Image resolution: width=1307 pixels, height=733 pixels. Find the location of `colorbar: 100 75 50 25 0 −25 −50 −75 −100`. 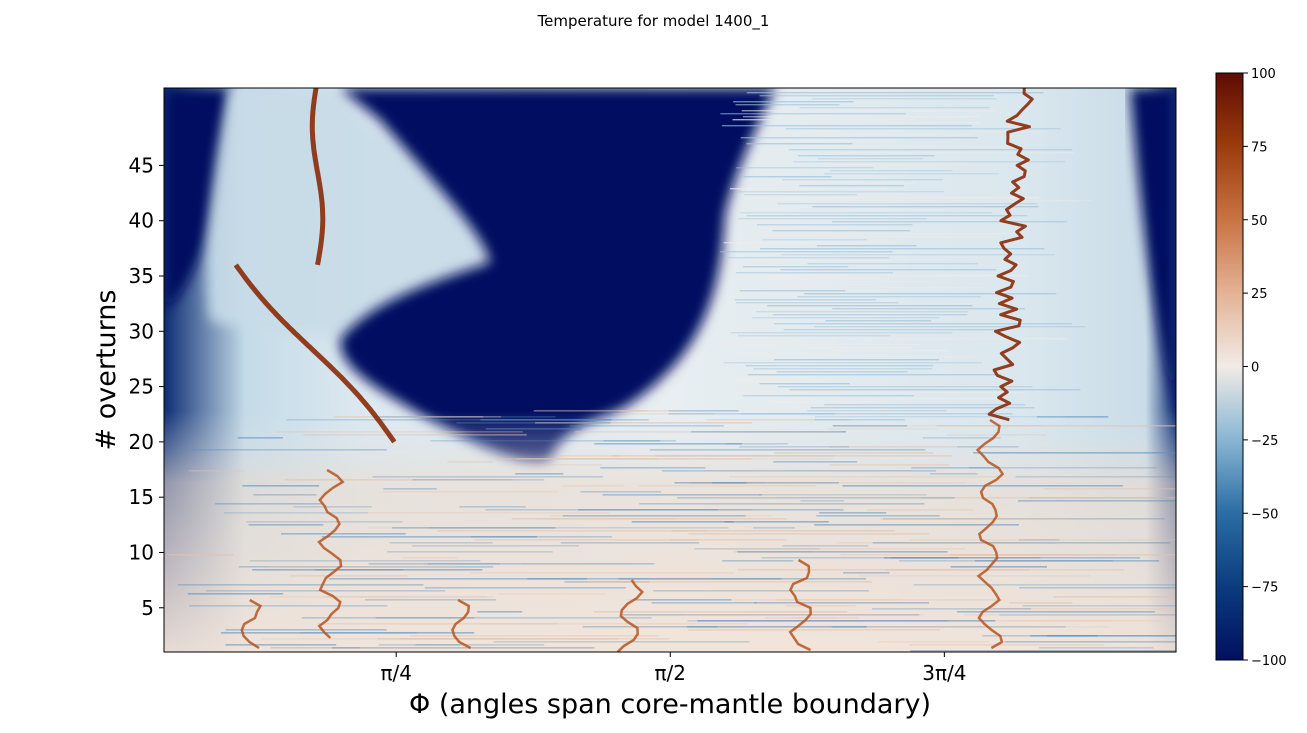

colorbar: 100 75 50 25 0 −25 −50 −75 −100 is located at coordinates (1251, 368).